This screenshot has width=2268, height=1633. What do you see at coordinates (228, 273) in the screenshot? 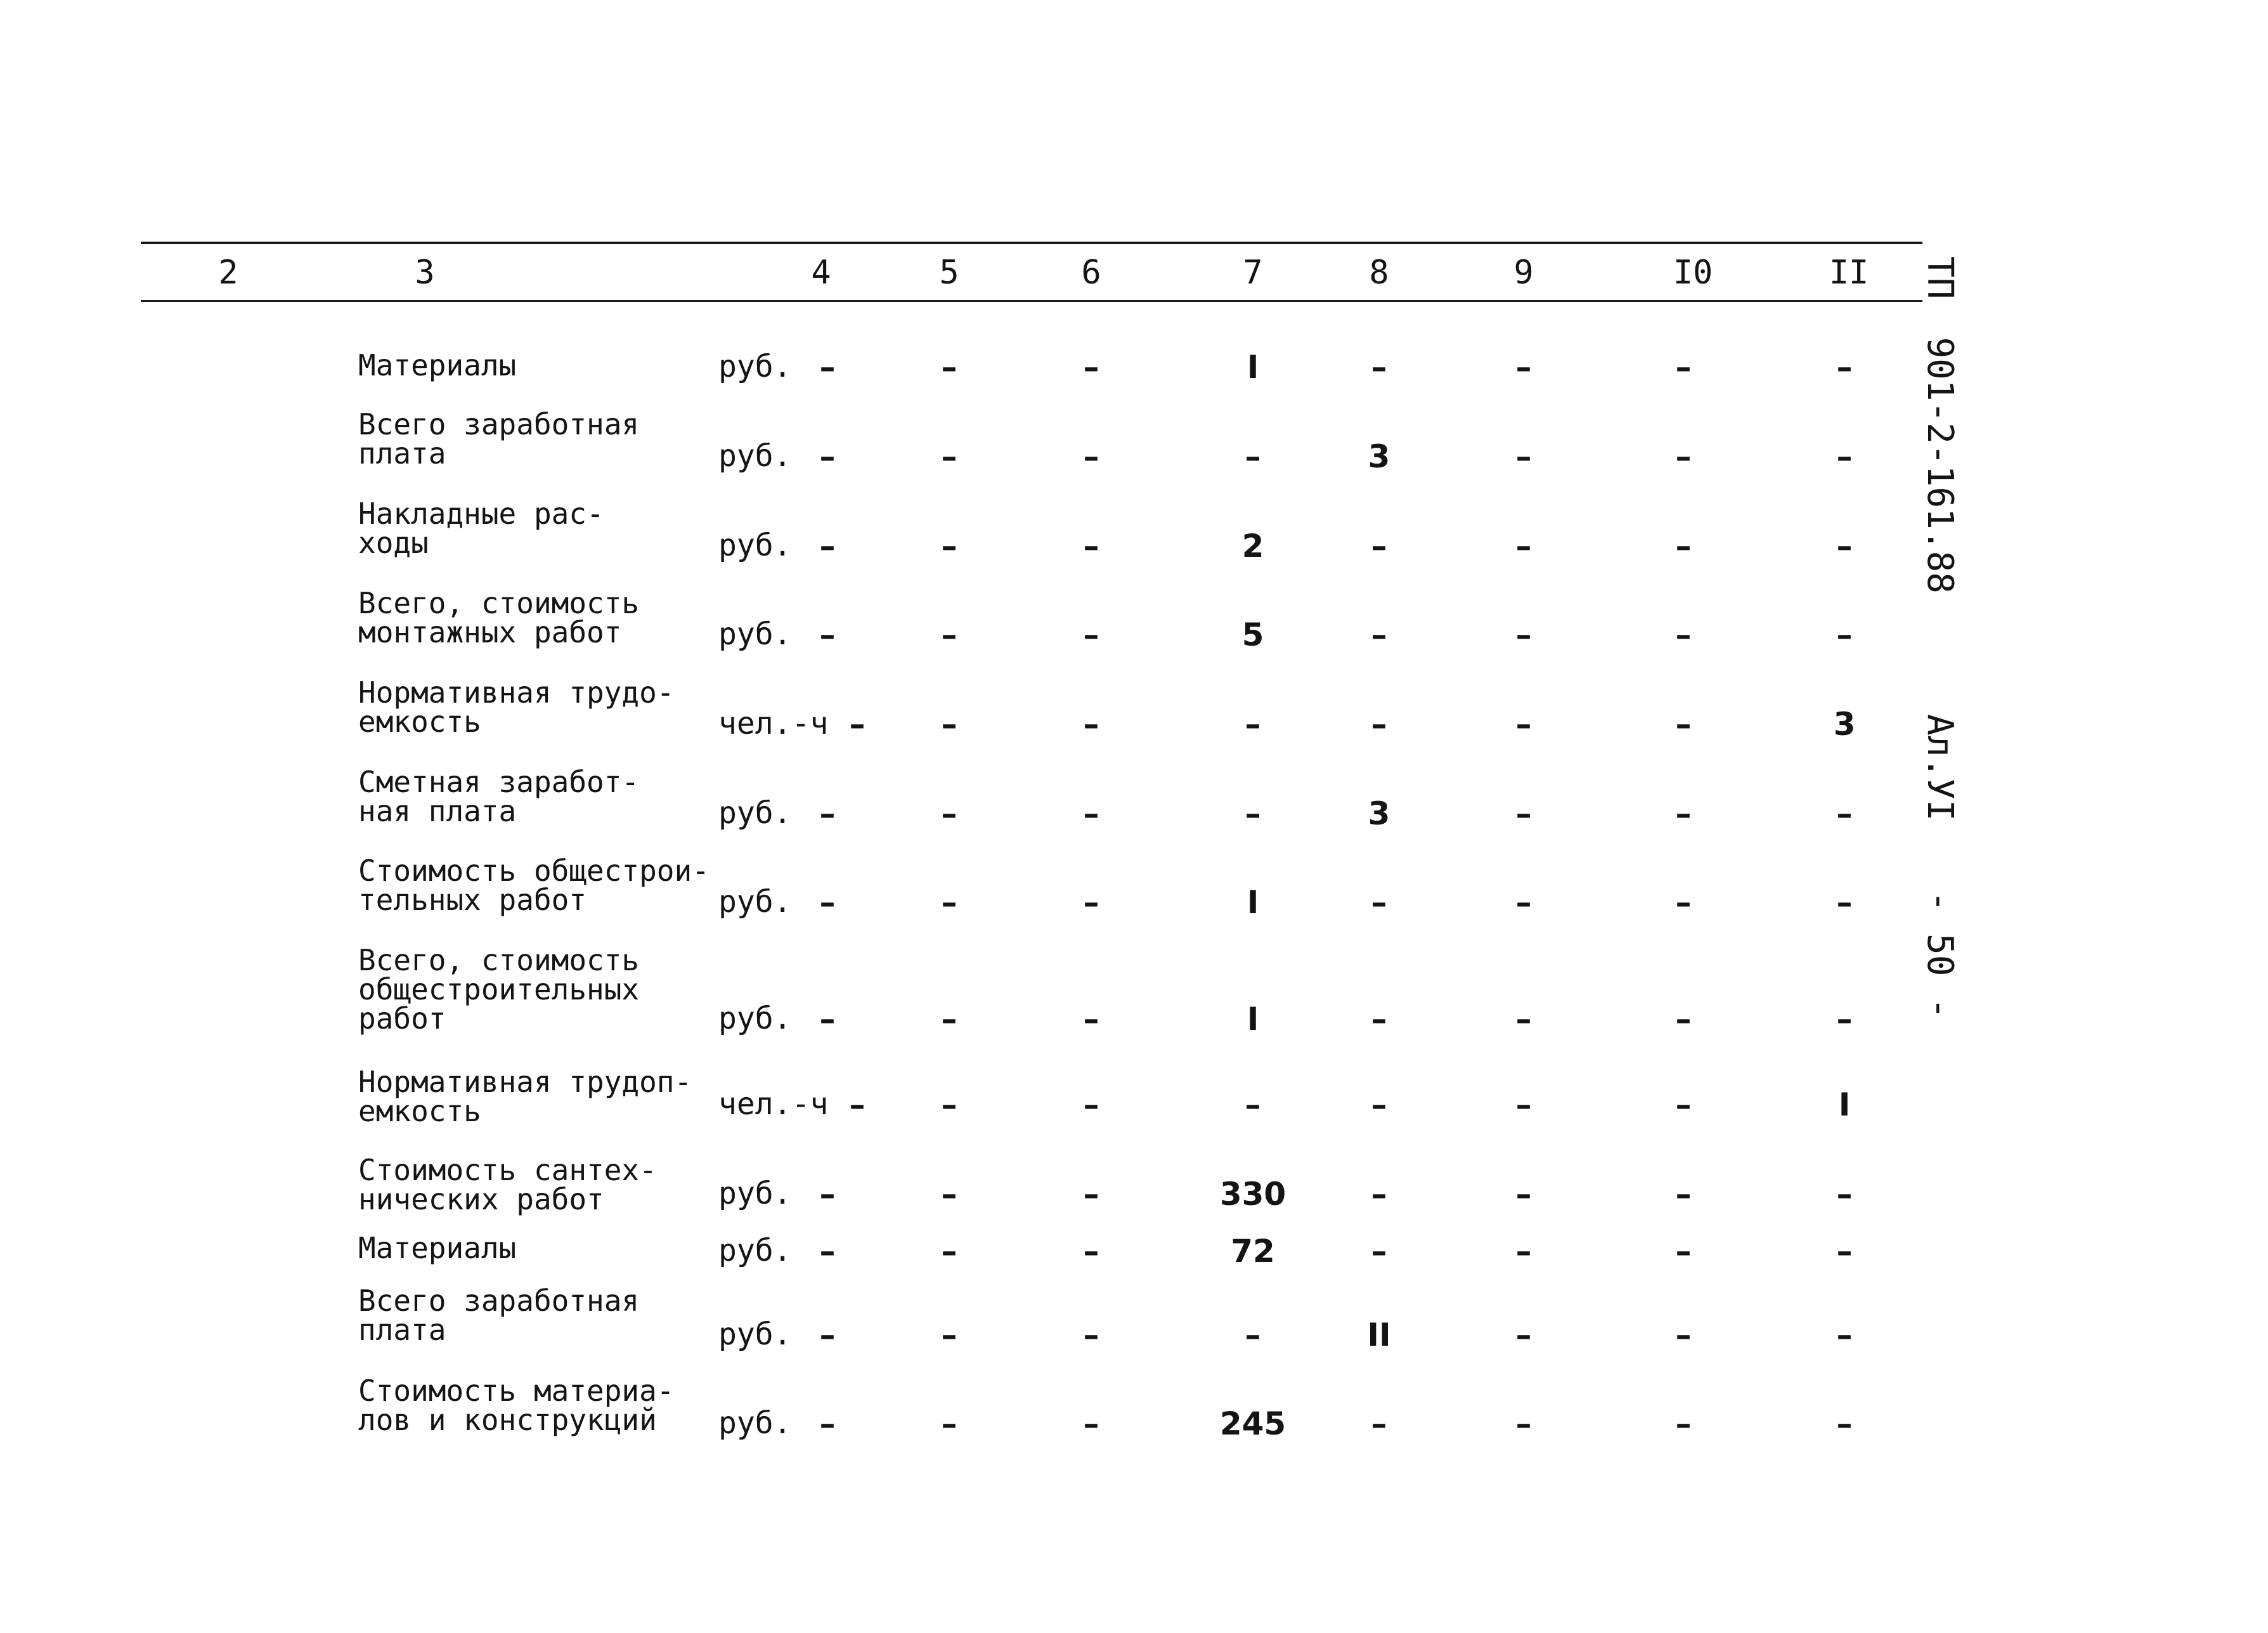
I see `header-col-2: 2` at bounding box center [228, 273].